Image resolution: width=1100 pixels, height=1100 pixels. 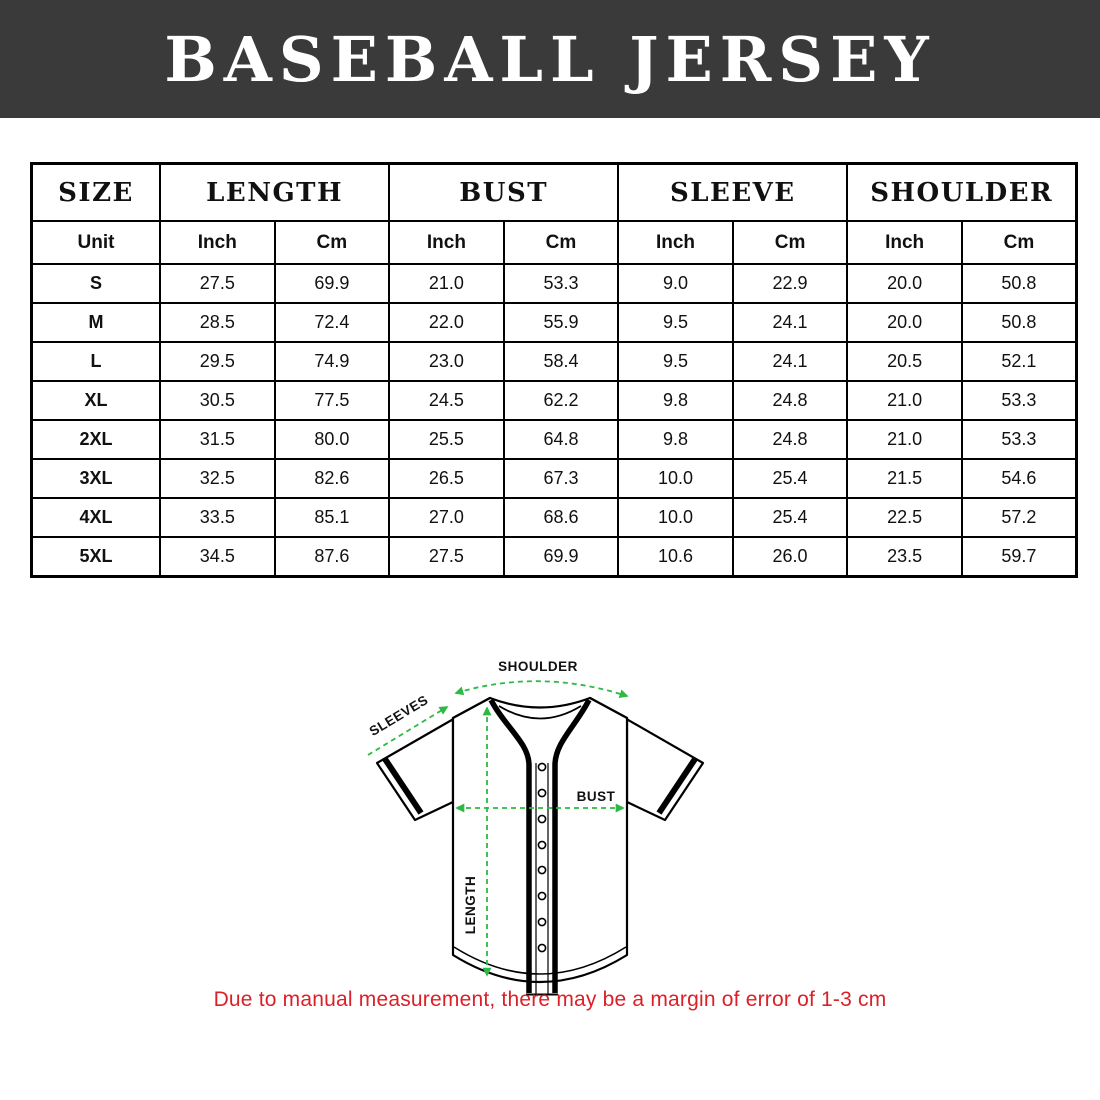 I want to click on size-cell: 2XL, so click(x=96, y=439).